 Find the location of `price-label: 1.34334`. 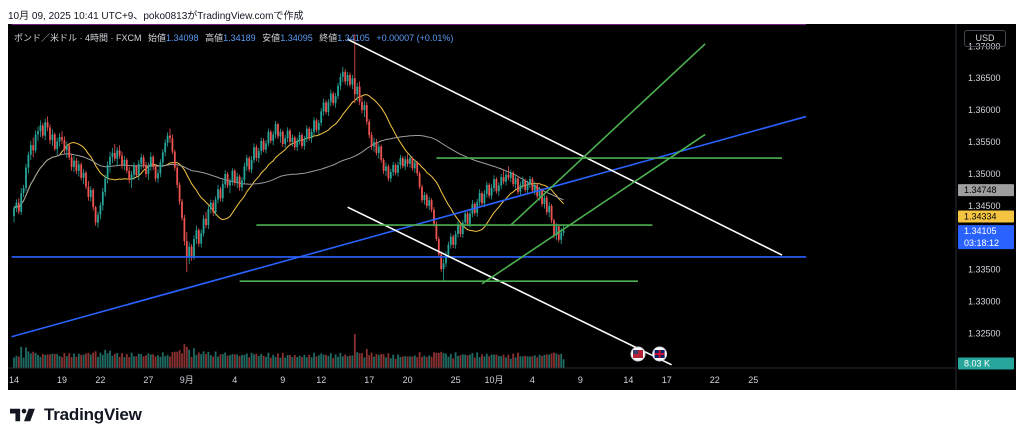

price-label: 1.34334 is located at coordinates (986, 216).